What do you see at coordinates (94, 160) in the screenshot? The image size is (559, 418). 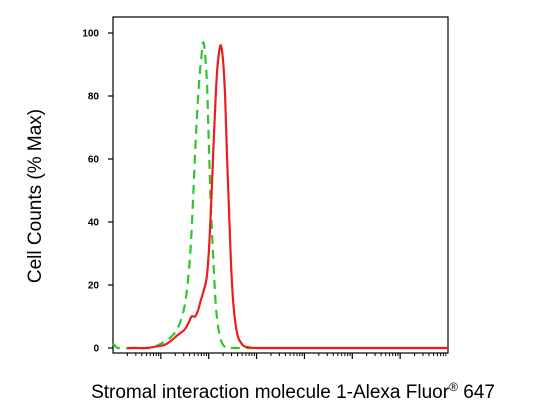 I see `y-tick-label: 60` at bounding box center [94, 160].